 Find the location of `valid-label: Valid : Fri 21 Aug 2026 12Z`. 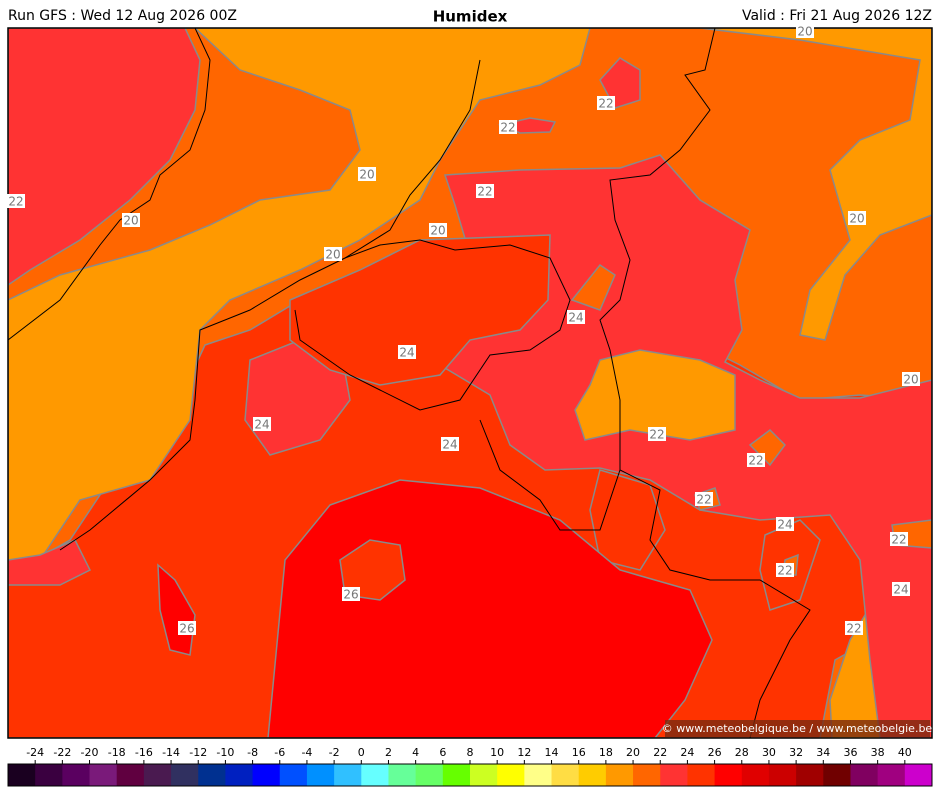

valid-label: Valid : Fri 21 Aug 2026 12Z is located at coordinates (837, 16).